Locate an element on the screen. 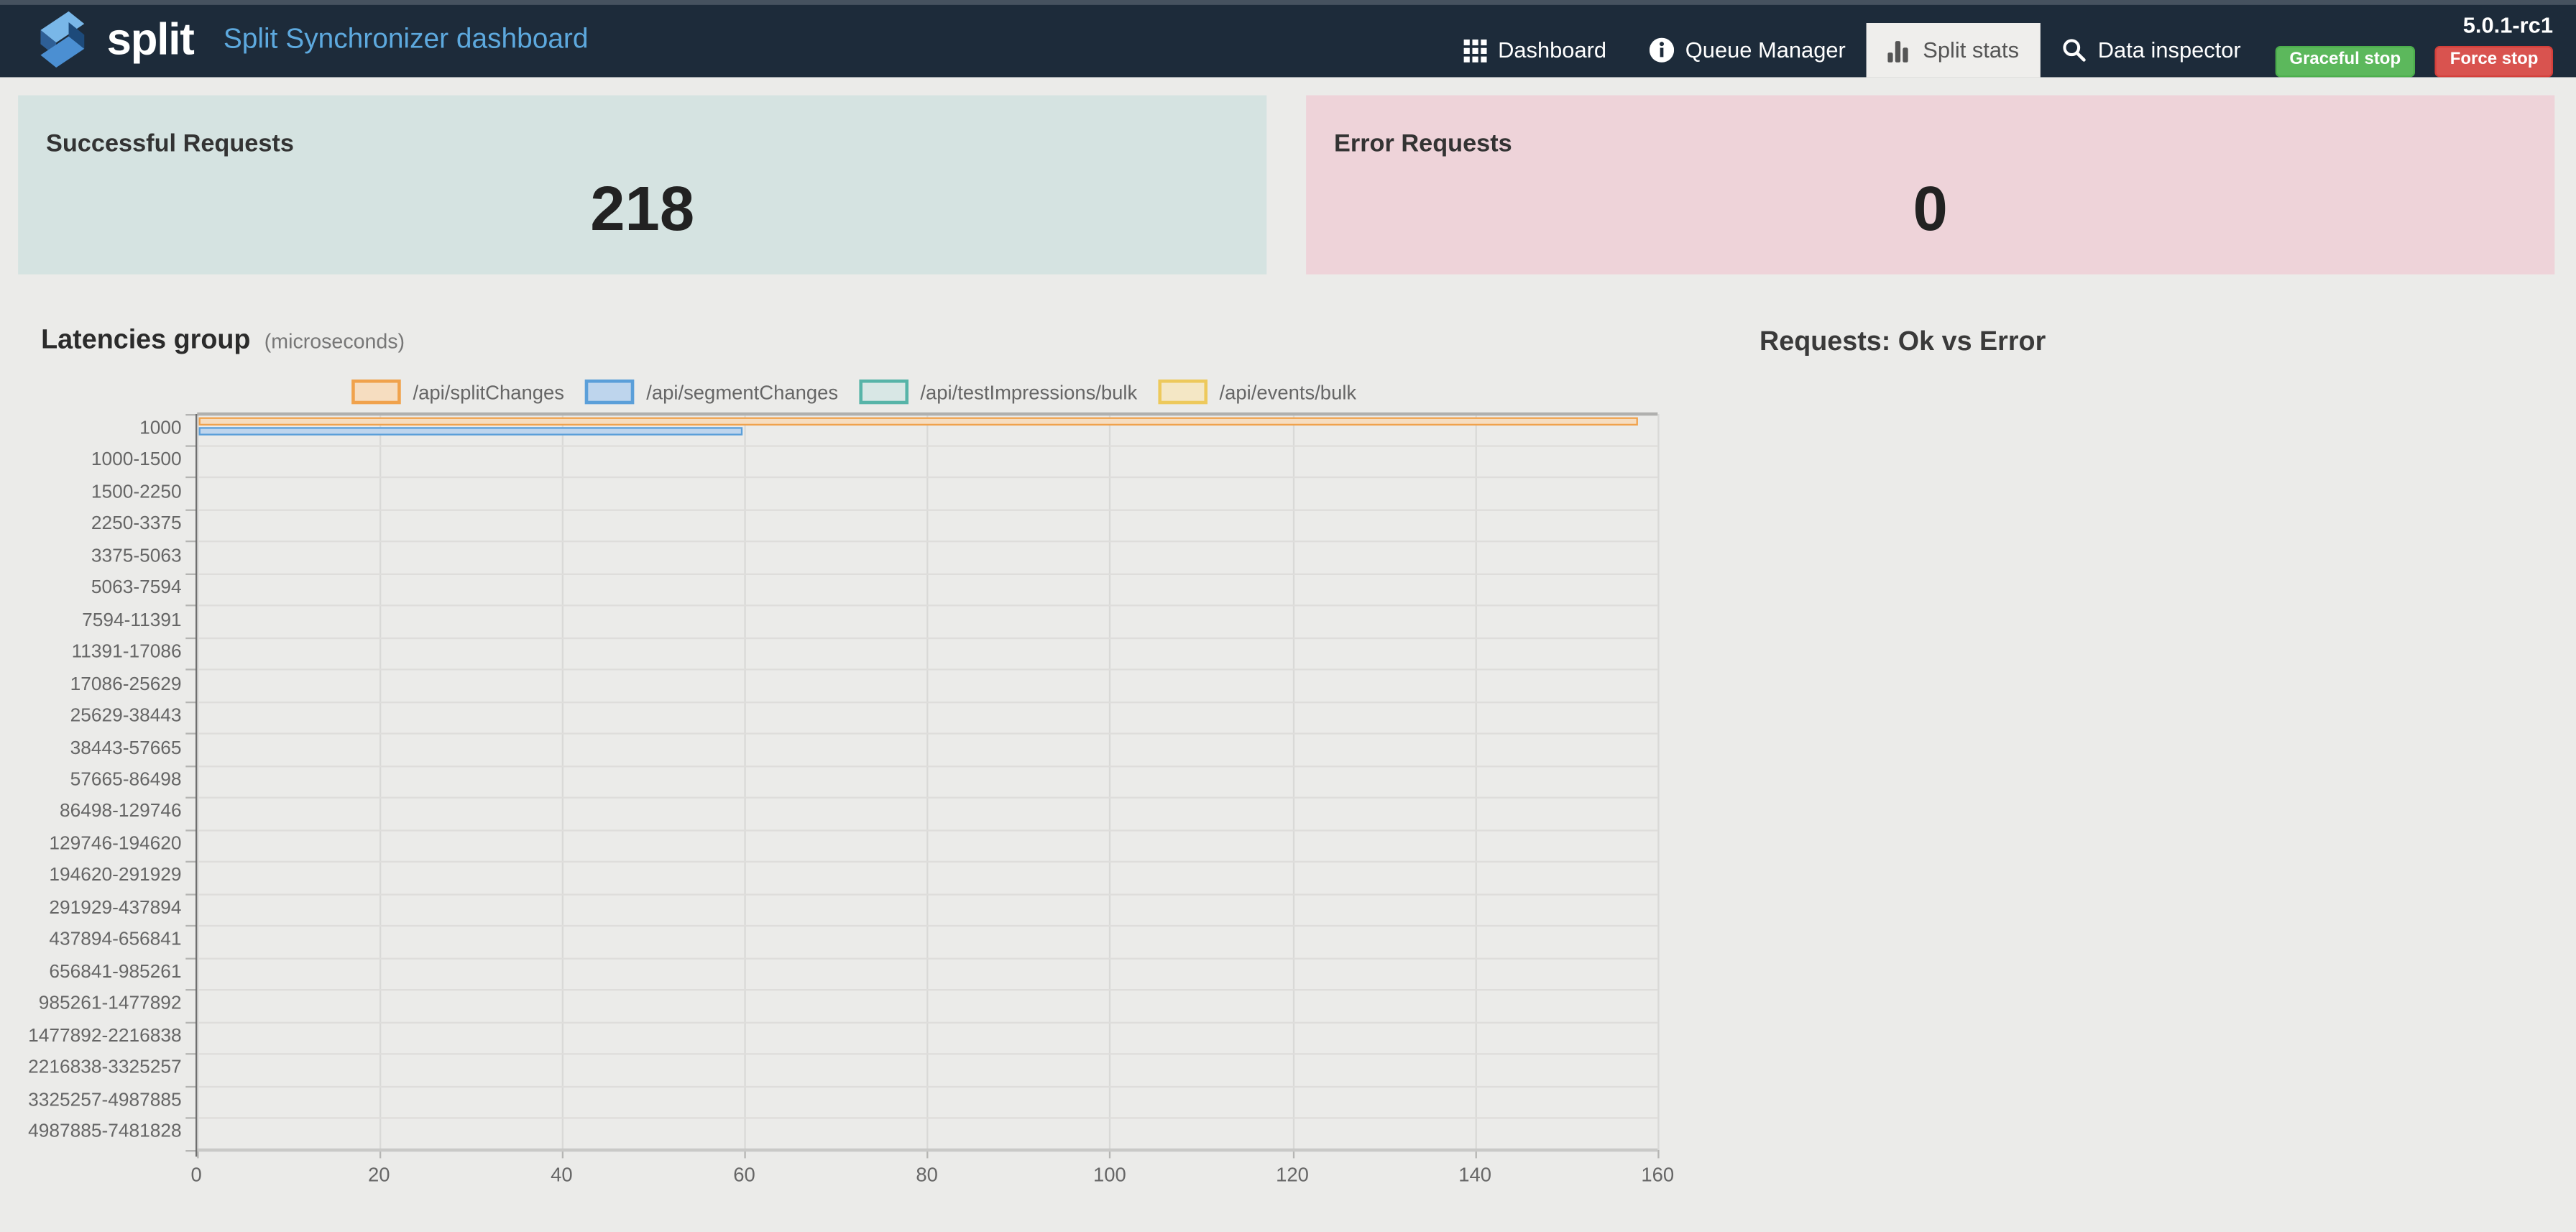 The height and width of the screenshot is (1232, 2576). main-nav: Dashboard Queue Manager is located at coordinates (1852, 50).